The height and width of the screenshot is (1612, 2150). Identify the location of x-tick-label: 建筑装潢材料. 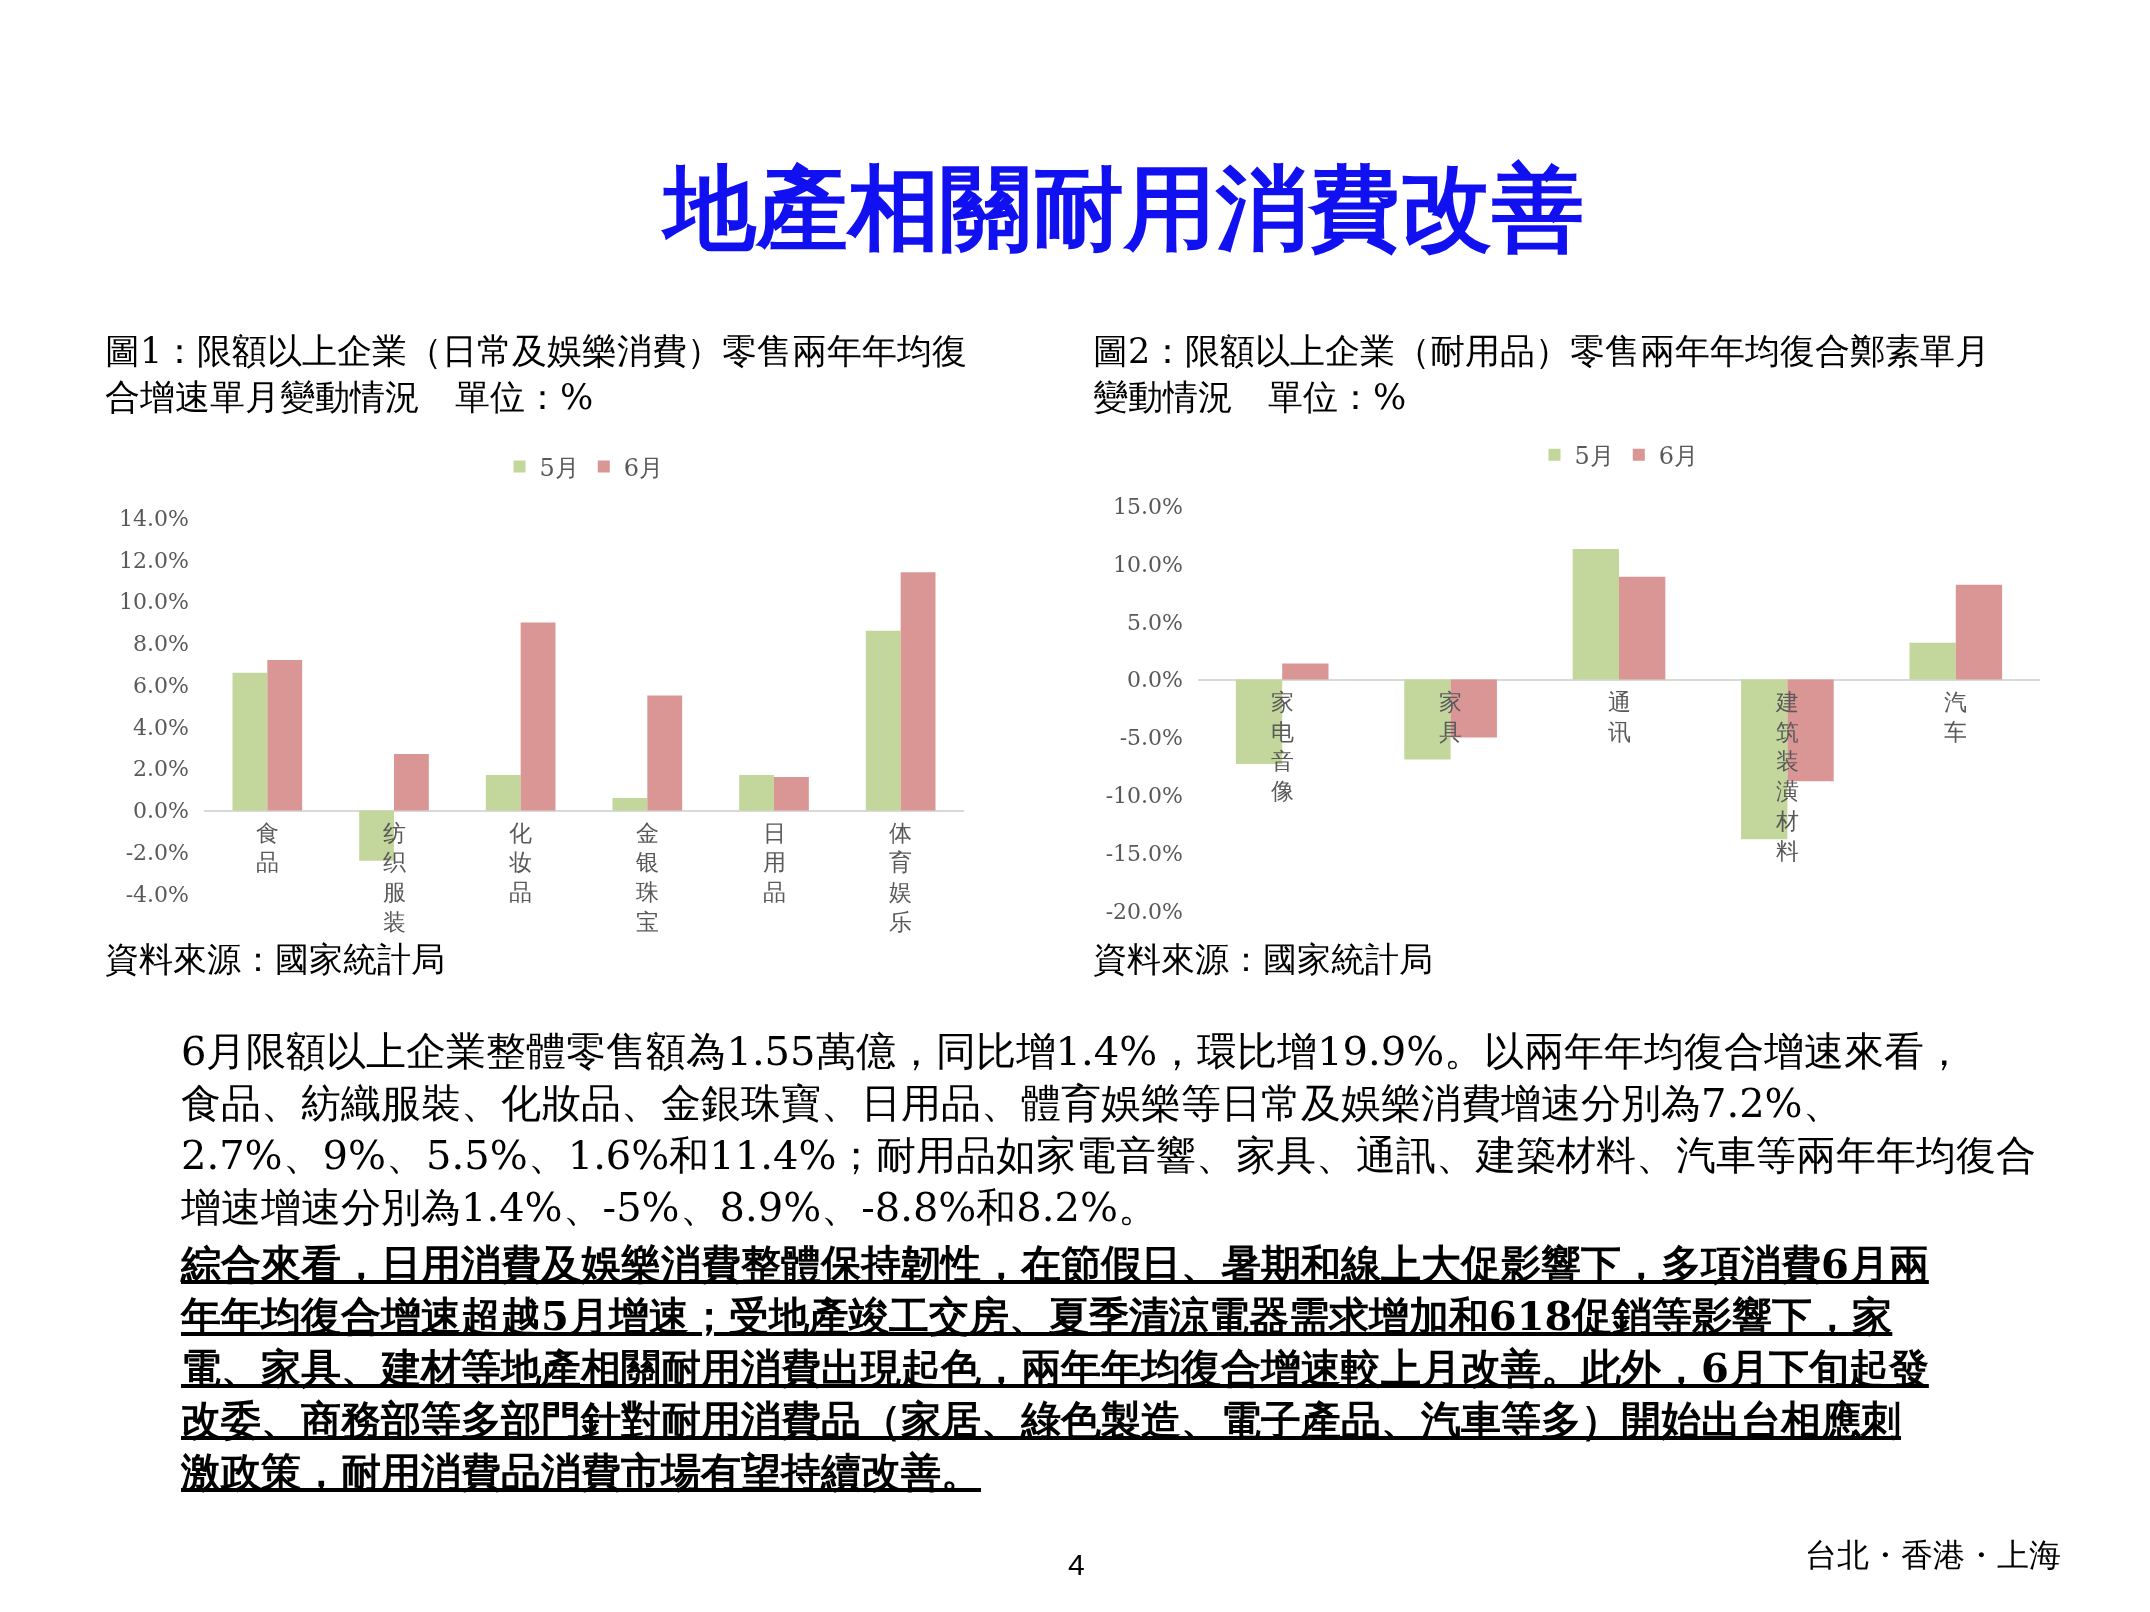
(1786, 776).